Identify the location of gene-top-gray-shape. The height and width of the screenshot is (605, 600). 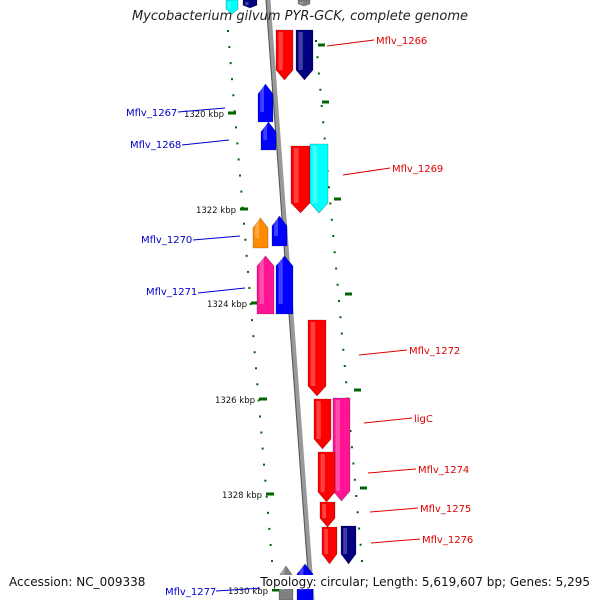
(304, 3).